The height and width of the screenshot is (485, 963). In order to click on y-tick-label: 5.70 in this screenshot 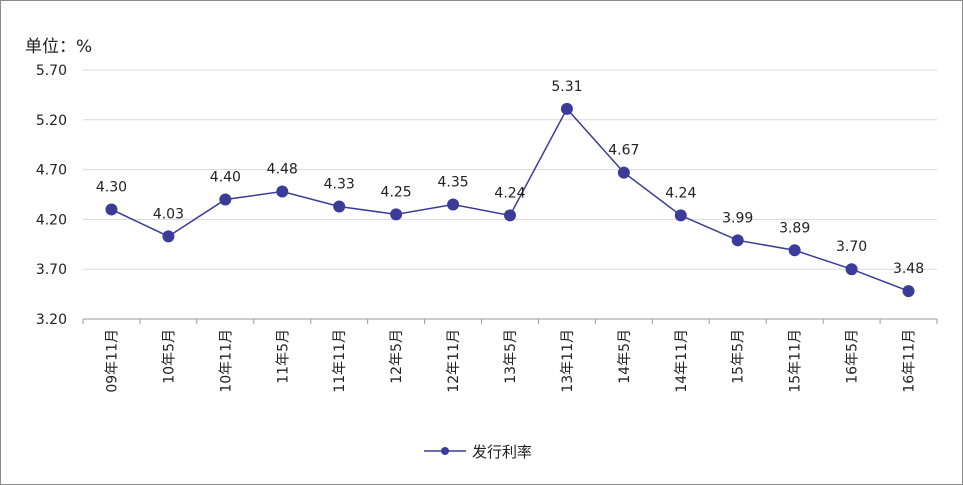, I will do `click(51, 71)`.